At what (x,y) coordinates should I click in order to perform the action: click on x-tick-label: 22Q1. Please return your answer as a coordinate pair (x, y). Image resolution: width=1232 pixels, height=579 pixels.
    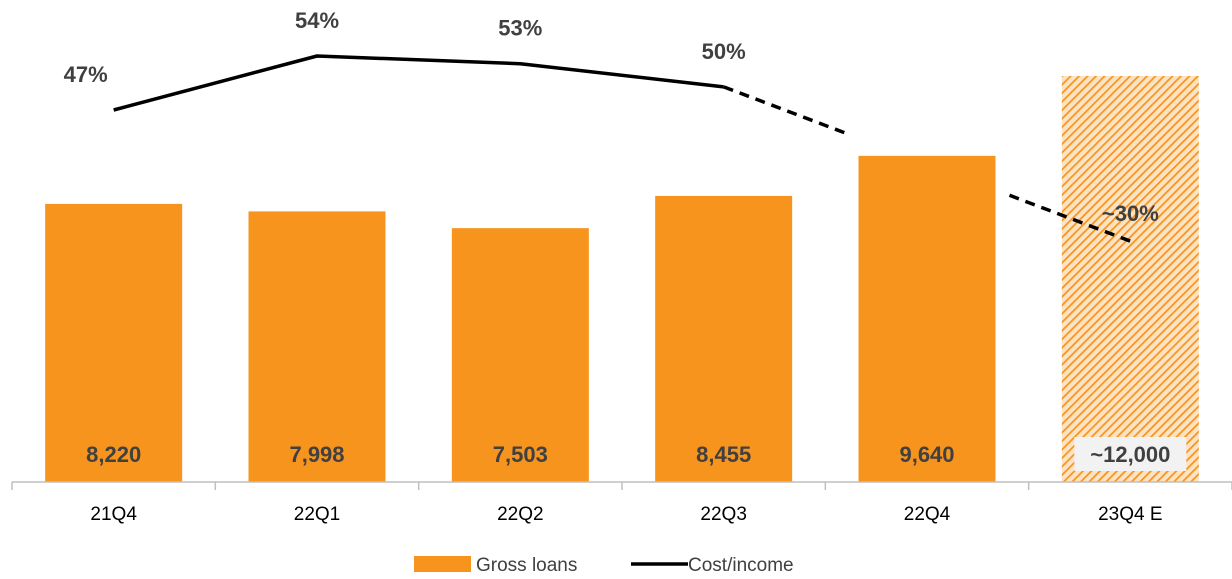
    Looking at the image, I should click on (317, 514).